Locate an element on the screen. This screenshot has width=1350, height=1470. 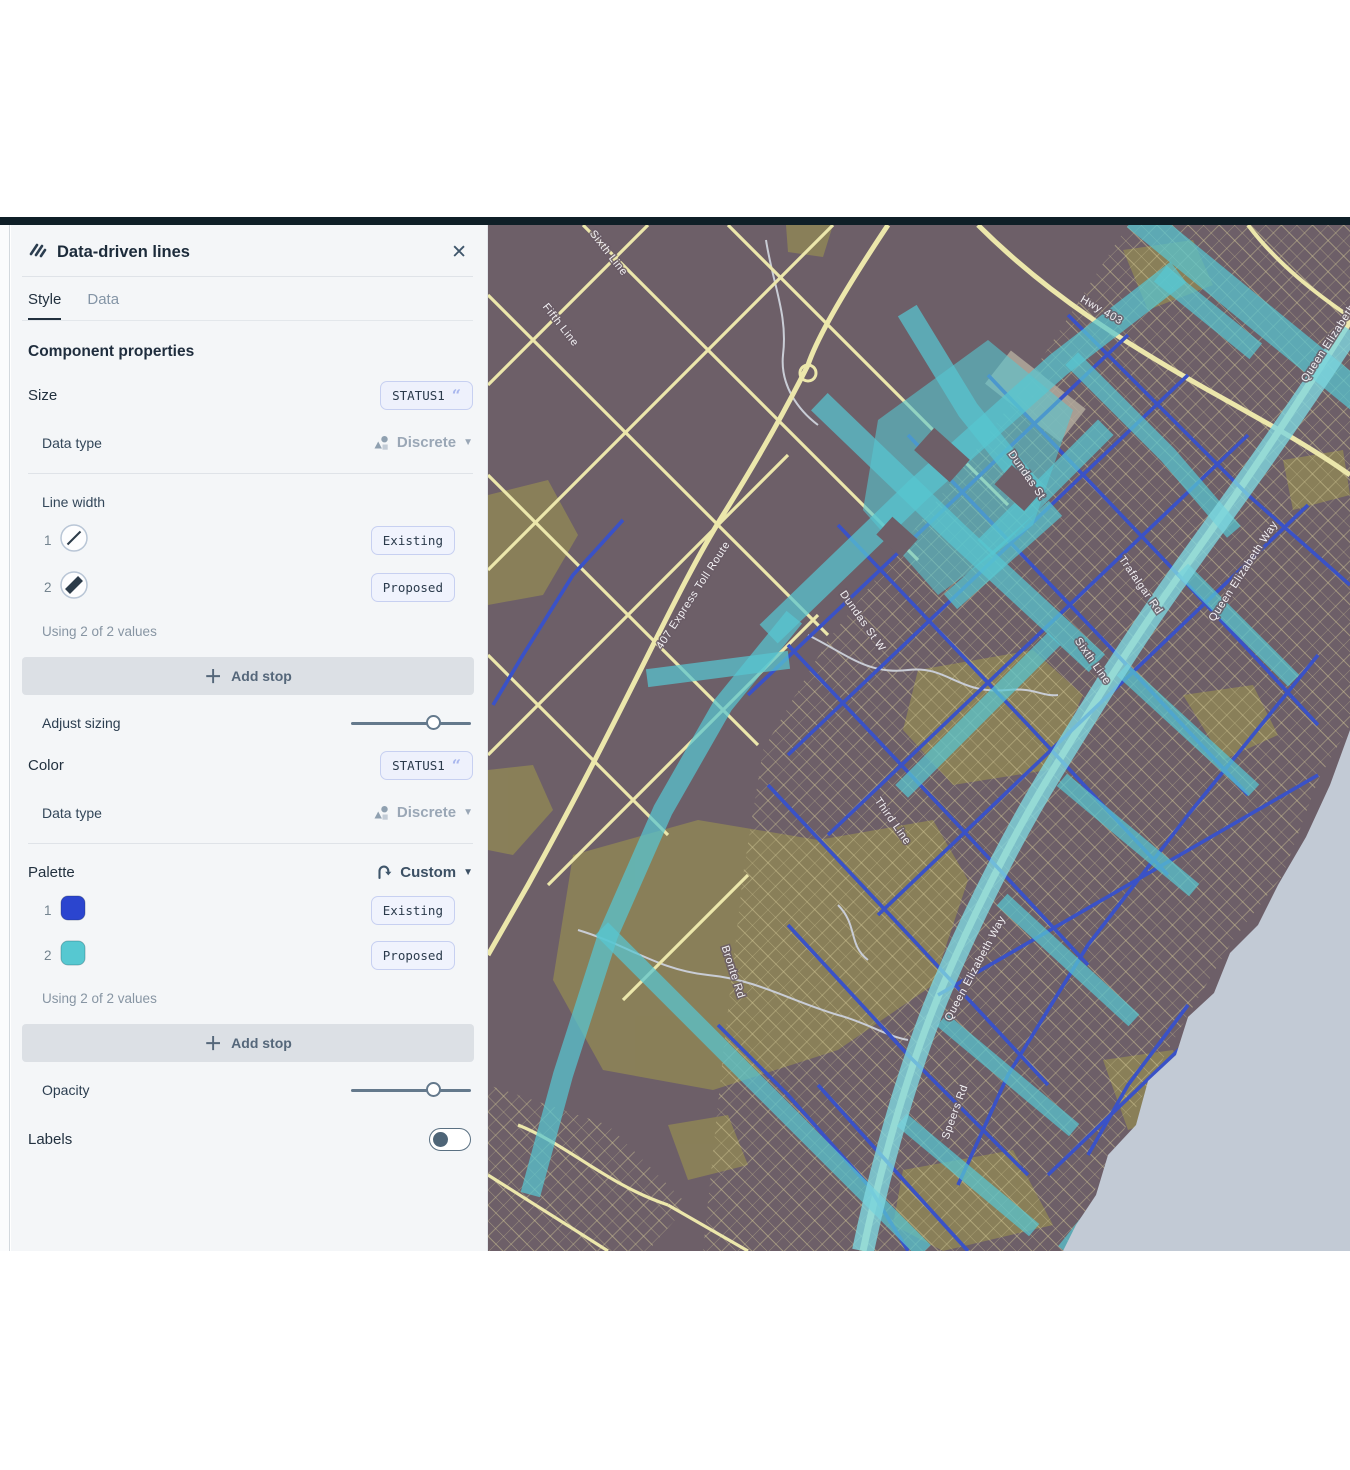
section-title: Component properties is located at coordinates (111, 351).